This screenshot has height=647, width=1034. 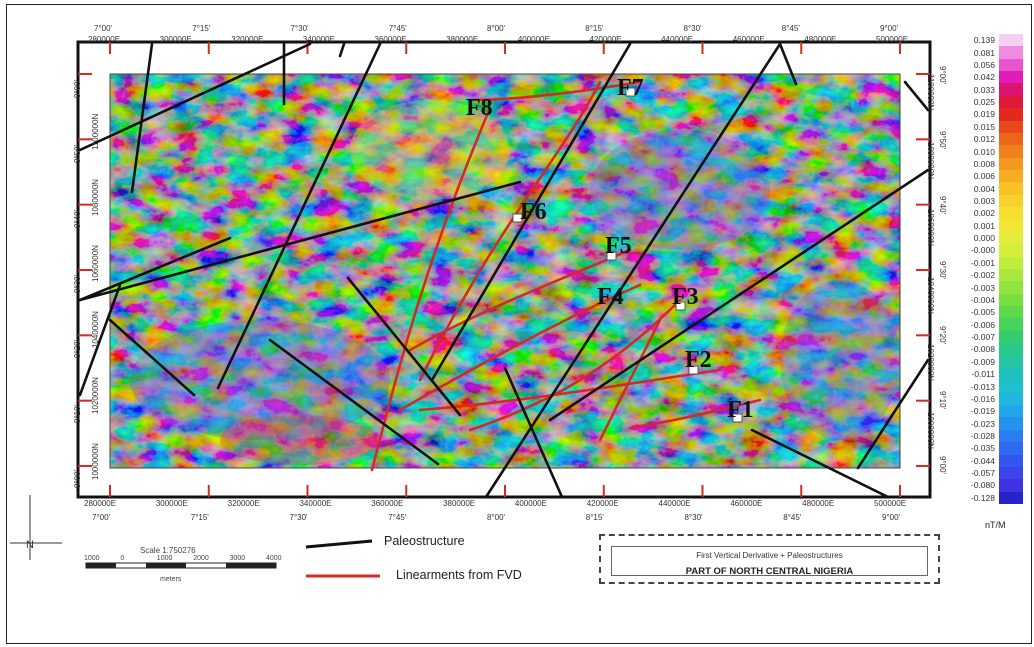 What do you see at coordinates (602, 503) in the screenshot?
I see `bottom-easting-label: 420000E` at bounding box center [602, 503].